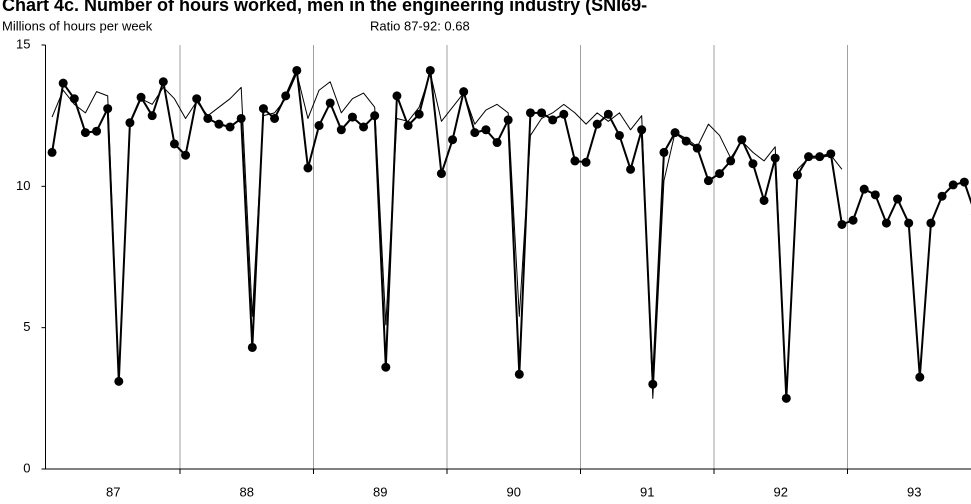 The height and width of the screenshot is (504, 971). Describe the element at coordinates (23, 43) in the screenshot. I see `y-tick-label: 15` at that location.